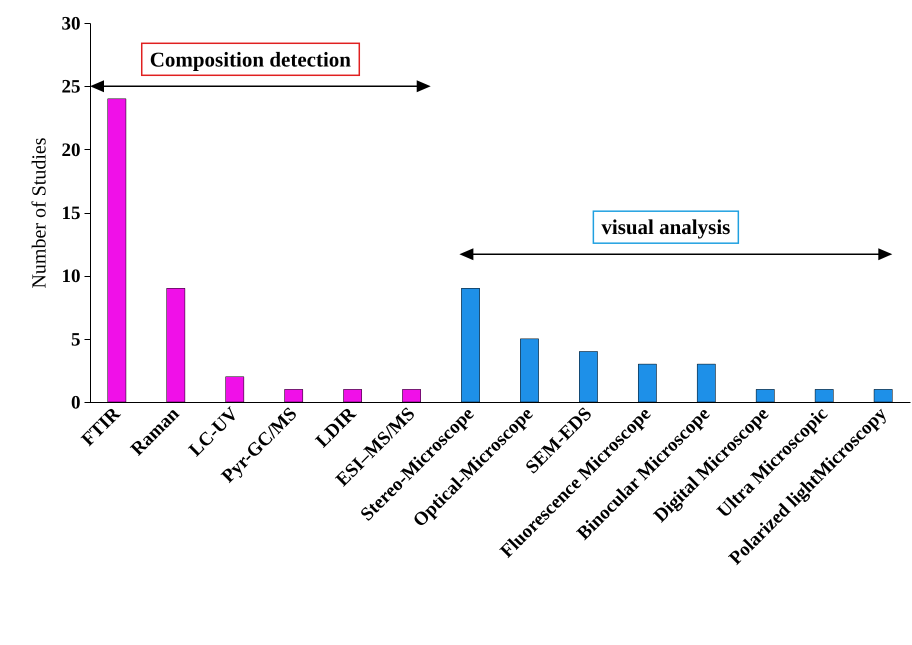 This screenshot has width=912, height=645. What do you see at coordinates (71, 150) in the screenshot?
I see `y-tick-label: 20` at bounding box center [71, 150].